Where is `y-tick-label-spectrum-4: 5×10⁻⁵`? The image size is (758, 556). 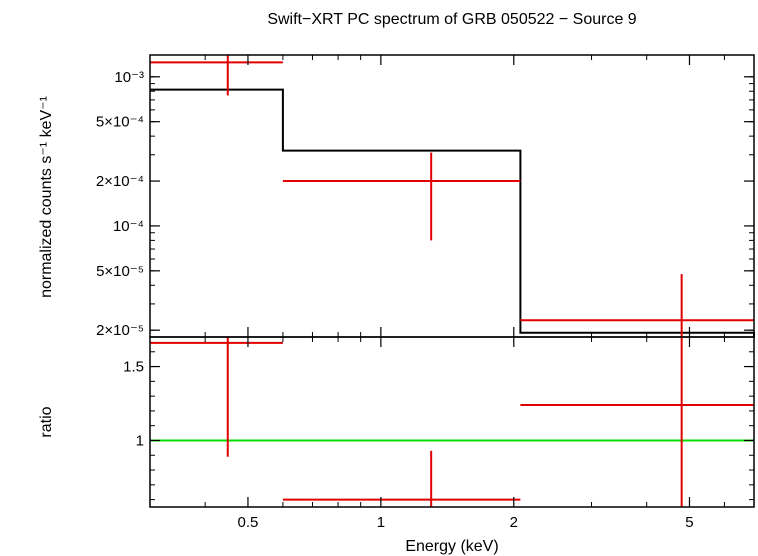
y-tick-label-spectrum-4: 5×10⁻⁵ is located at coordinates (120, 271).